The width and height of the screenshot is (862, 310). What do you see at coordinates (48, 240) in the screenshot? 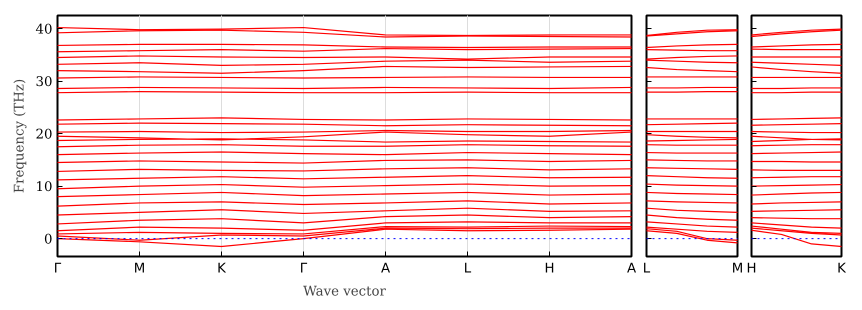
I see `y-tick-label: 0` at bounding box center [48, 240].